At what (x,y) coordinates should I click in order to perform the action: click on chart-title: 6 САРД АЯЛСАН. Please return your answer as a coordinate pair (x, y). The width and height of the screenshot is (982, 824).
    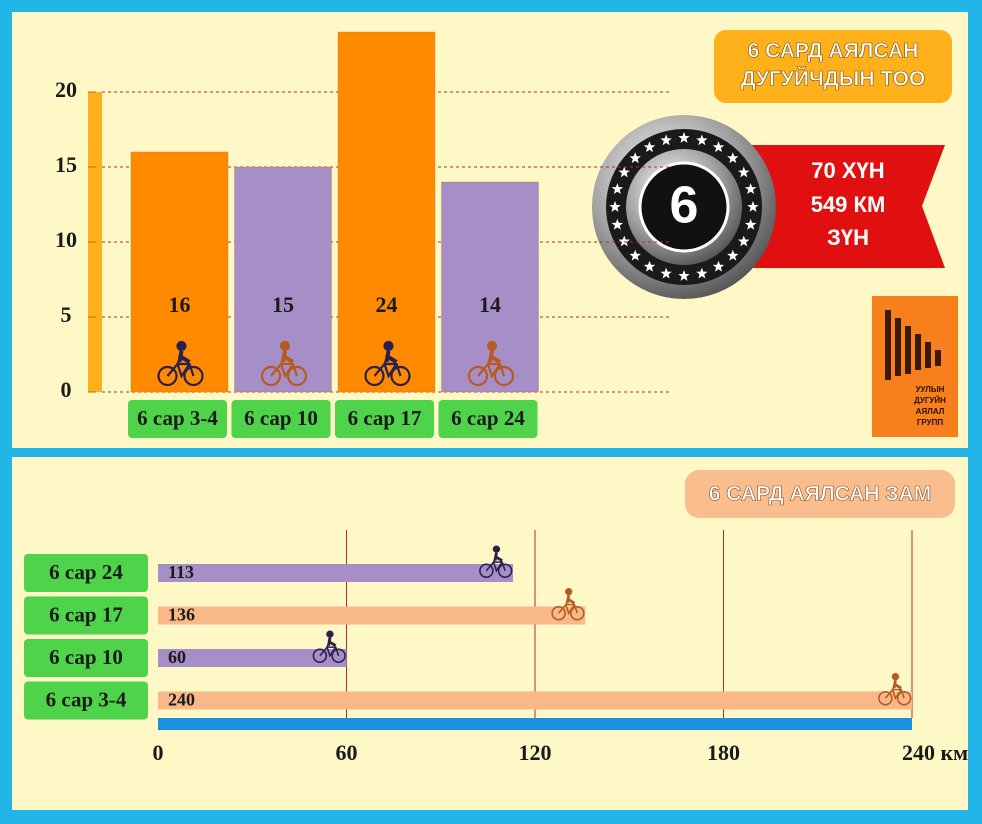
    Looking at the image, I should click on (833, 51).